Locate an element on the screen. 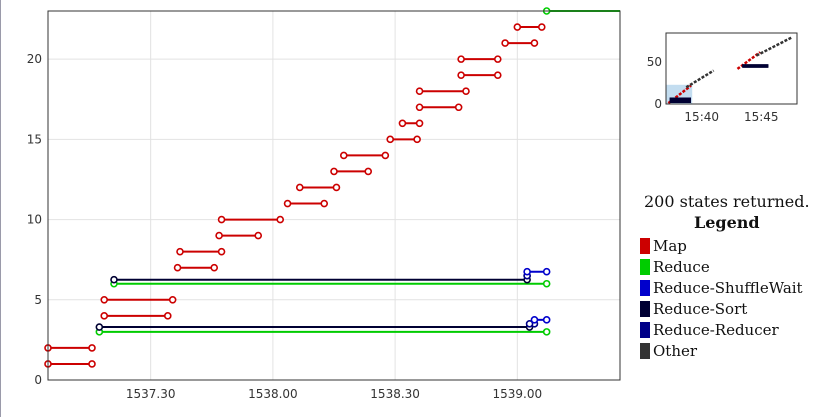  legend-item-reduce-sort: Reduce-Sort is located at coordinates (721, 308).